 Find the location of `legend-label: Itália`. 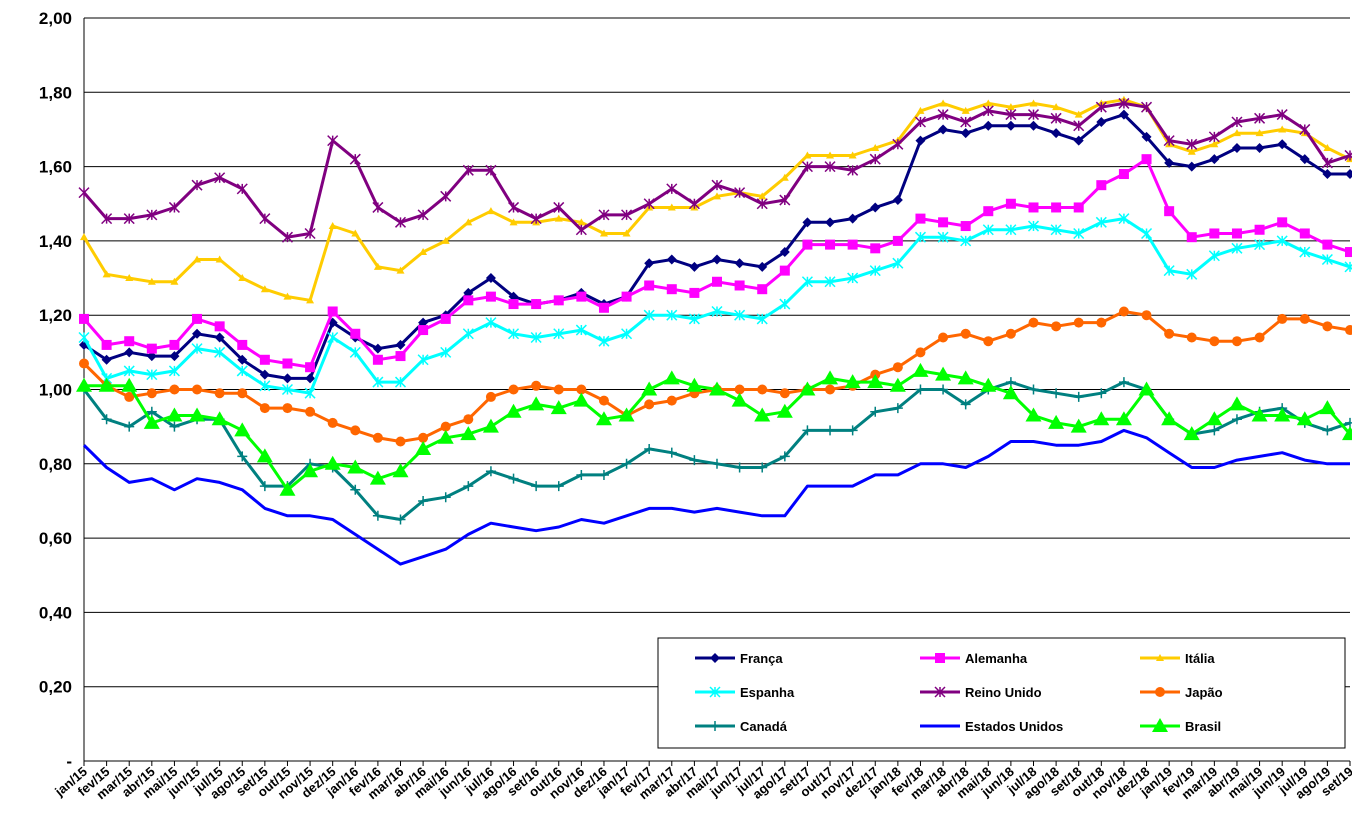

legend-label: Itália is located at coordinates (1200, 658).